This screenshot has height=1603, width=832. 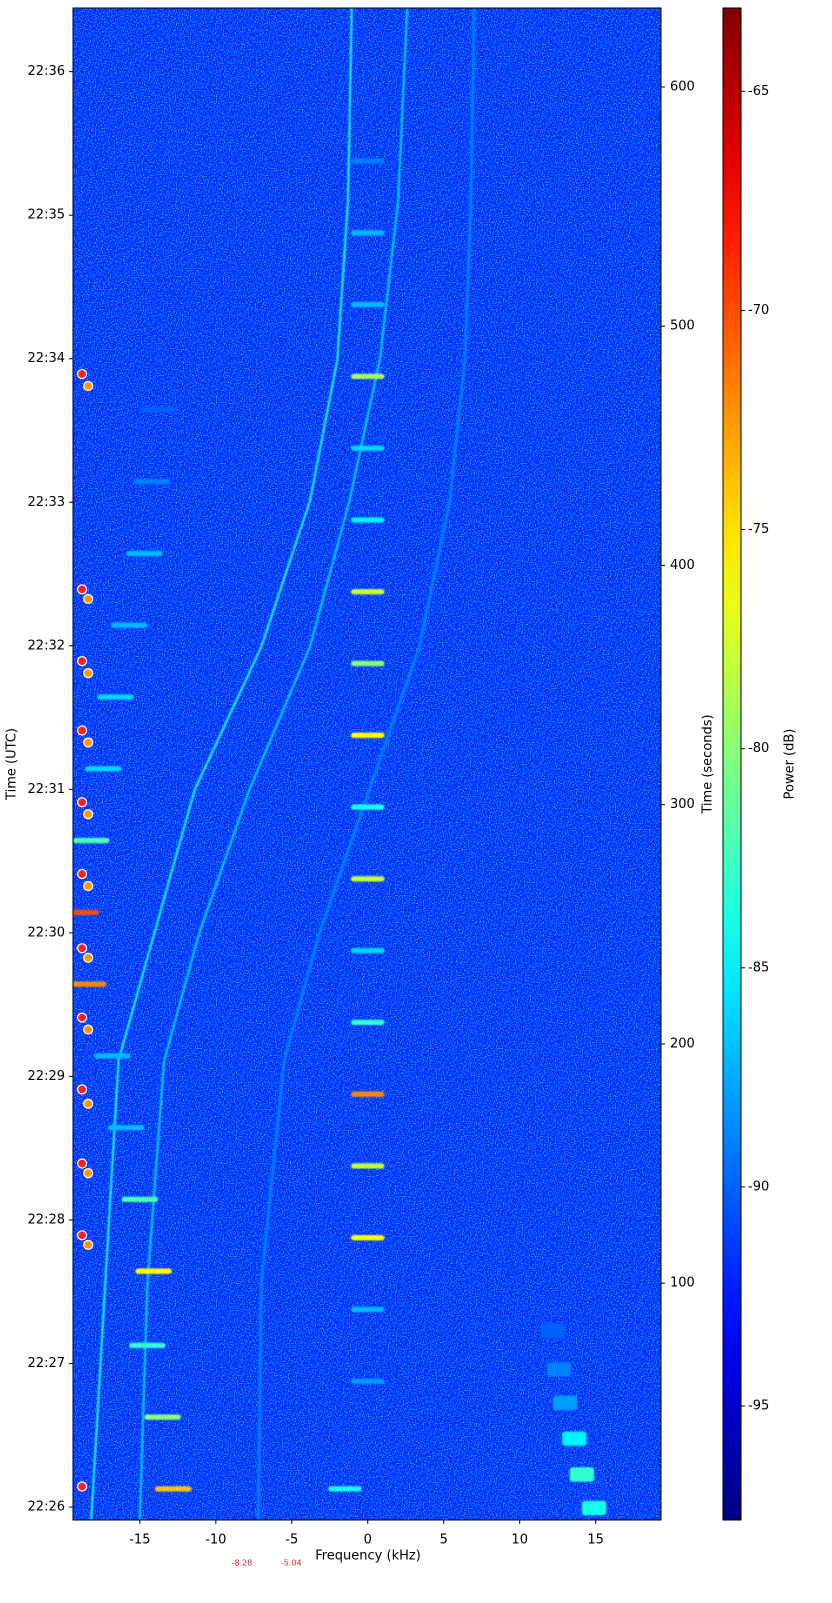 I want to click on colorbar-tick-label: -70, so click(x=758, y=310).